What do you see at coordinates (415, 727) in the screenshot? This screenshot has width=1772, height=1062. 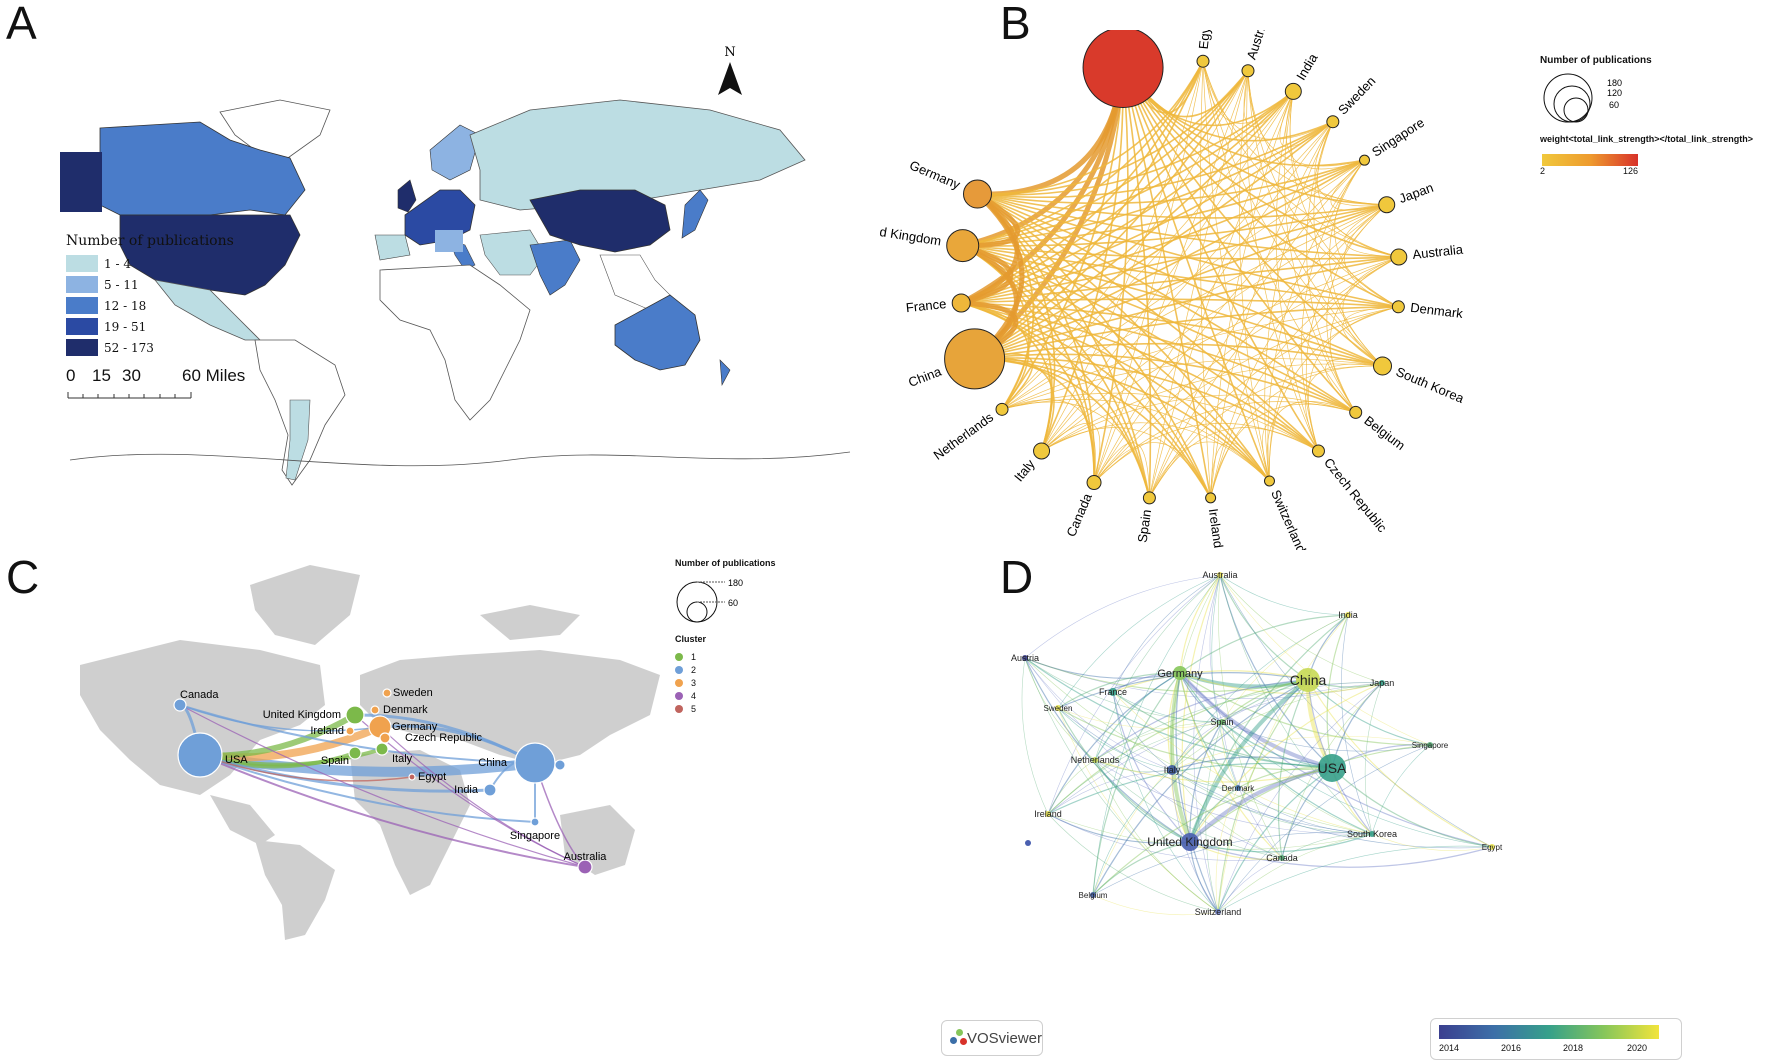 I see `c-label: Germany` at bounding box center [415, 727].